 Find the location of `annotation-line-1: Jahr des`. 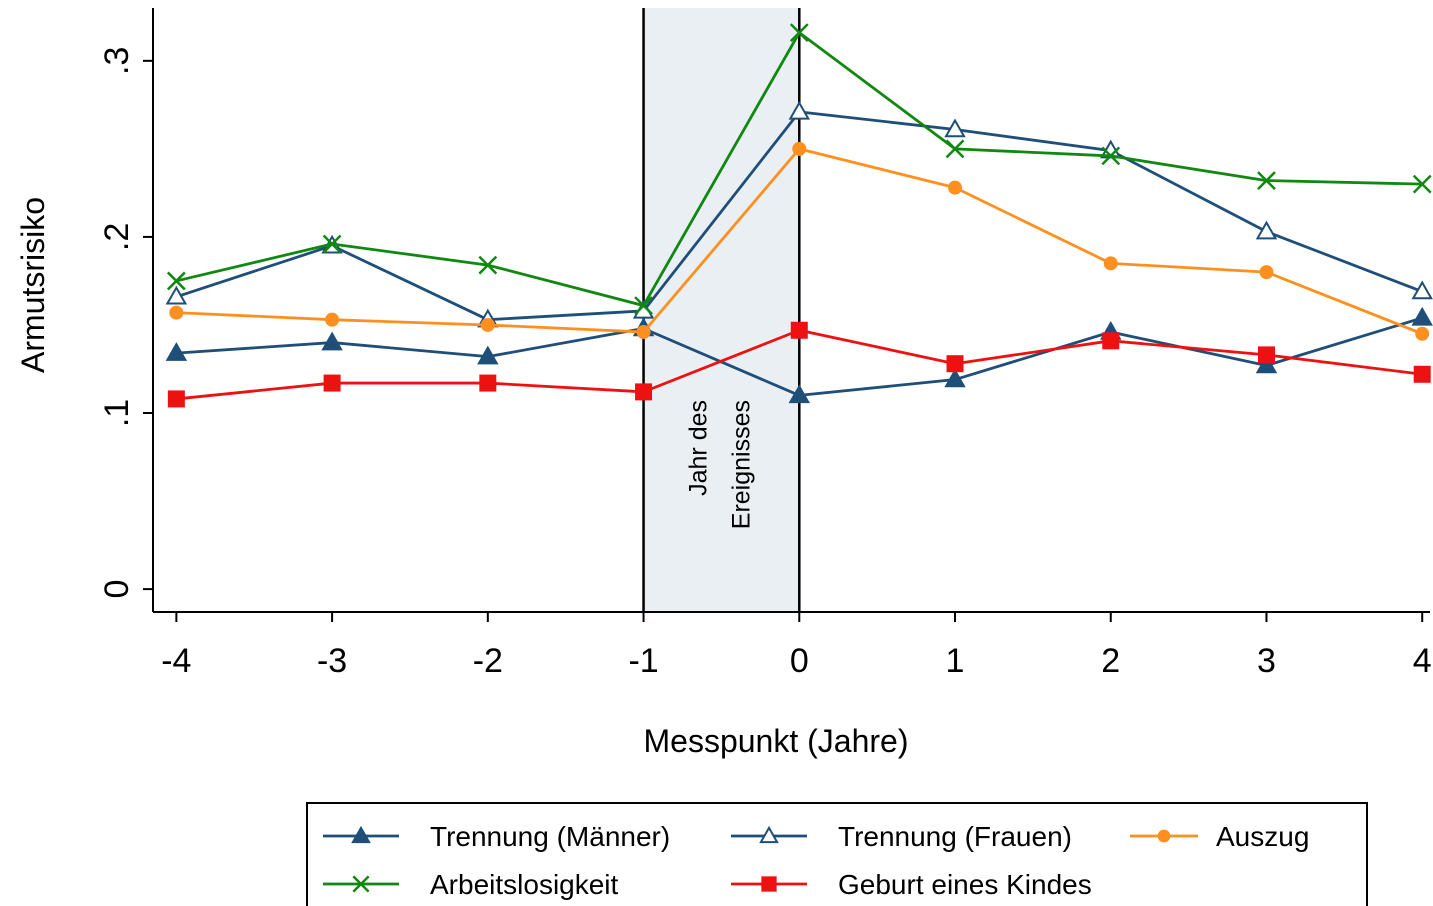

annotation-line-1: Jahr des is located at coordinates (698, 448).